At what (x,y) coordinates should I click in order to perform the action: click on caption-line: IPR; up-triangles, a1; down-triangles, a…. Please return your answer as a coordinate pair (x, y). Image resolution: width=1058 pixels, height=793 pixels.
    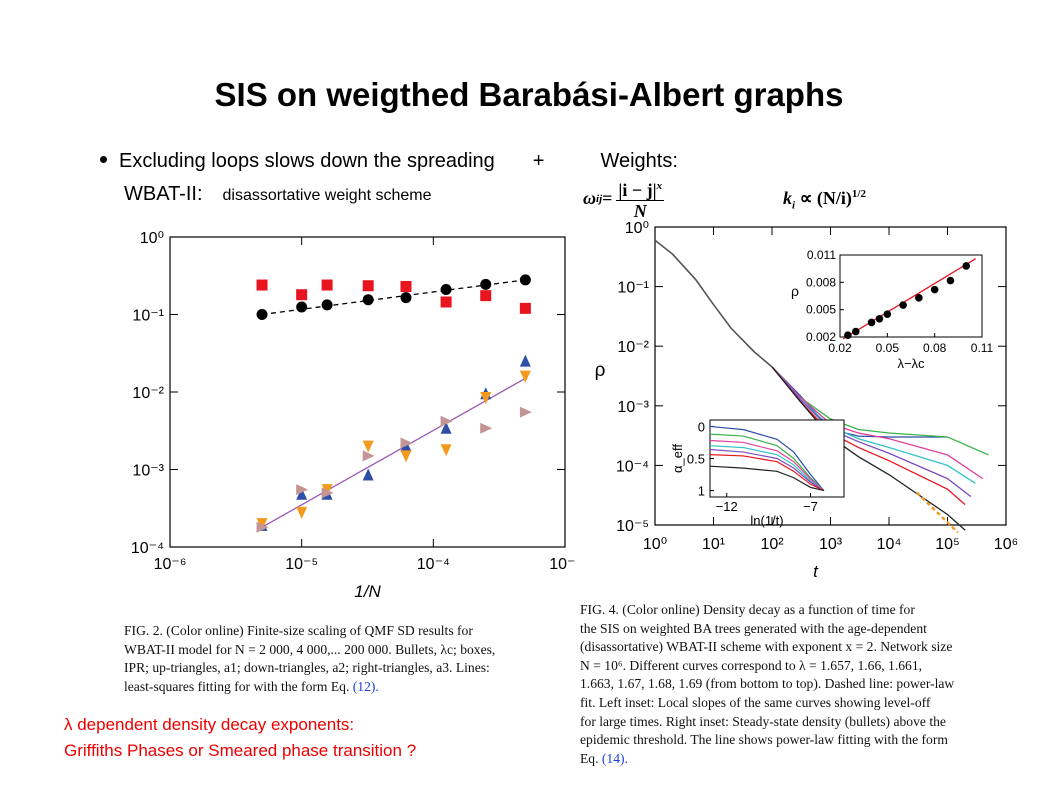
    Looking at the image, I should click on (307, 668).